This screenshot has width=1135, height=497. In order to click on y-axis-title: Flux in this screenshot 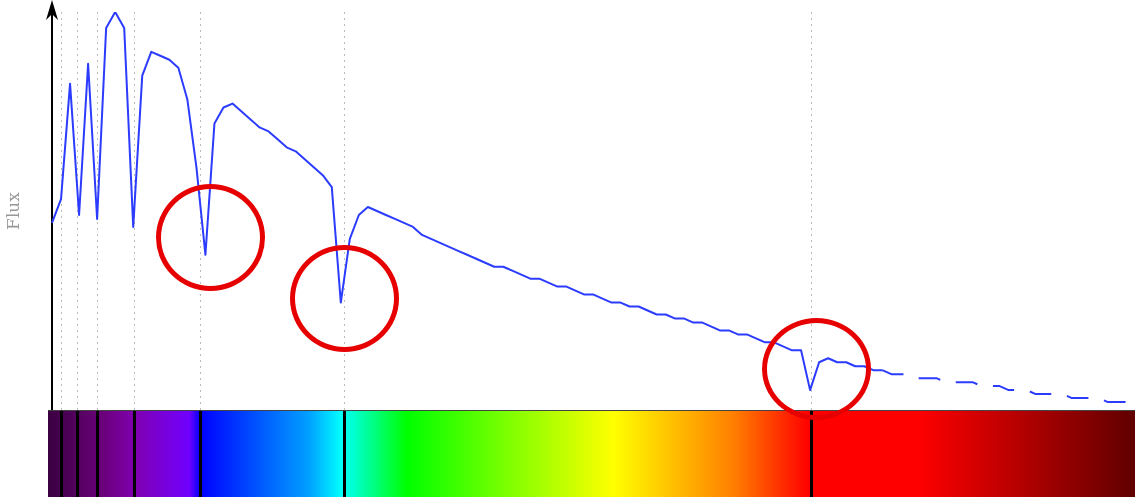, I will do `click(12, 210)`.